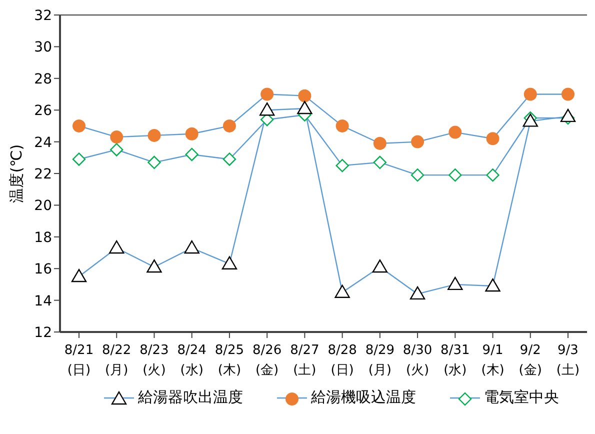 This screenshot has width=595, height=434. What do you see at coordinates (43, 79) in the screenshot?
I see `y-tick-label: 28` at bounding box center [43, 79].